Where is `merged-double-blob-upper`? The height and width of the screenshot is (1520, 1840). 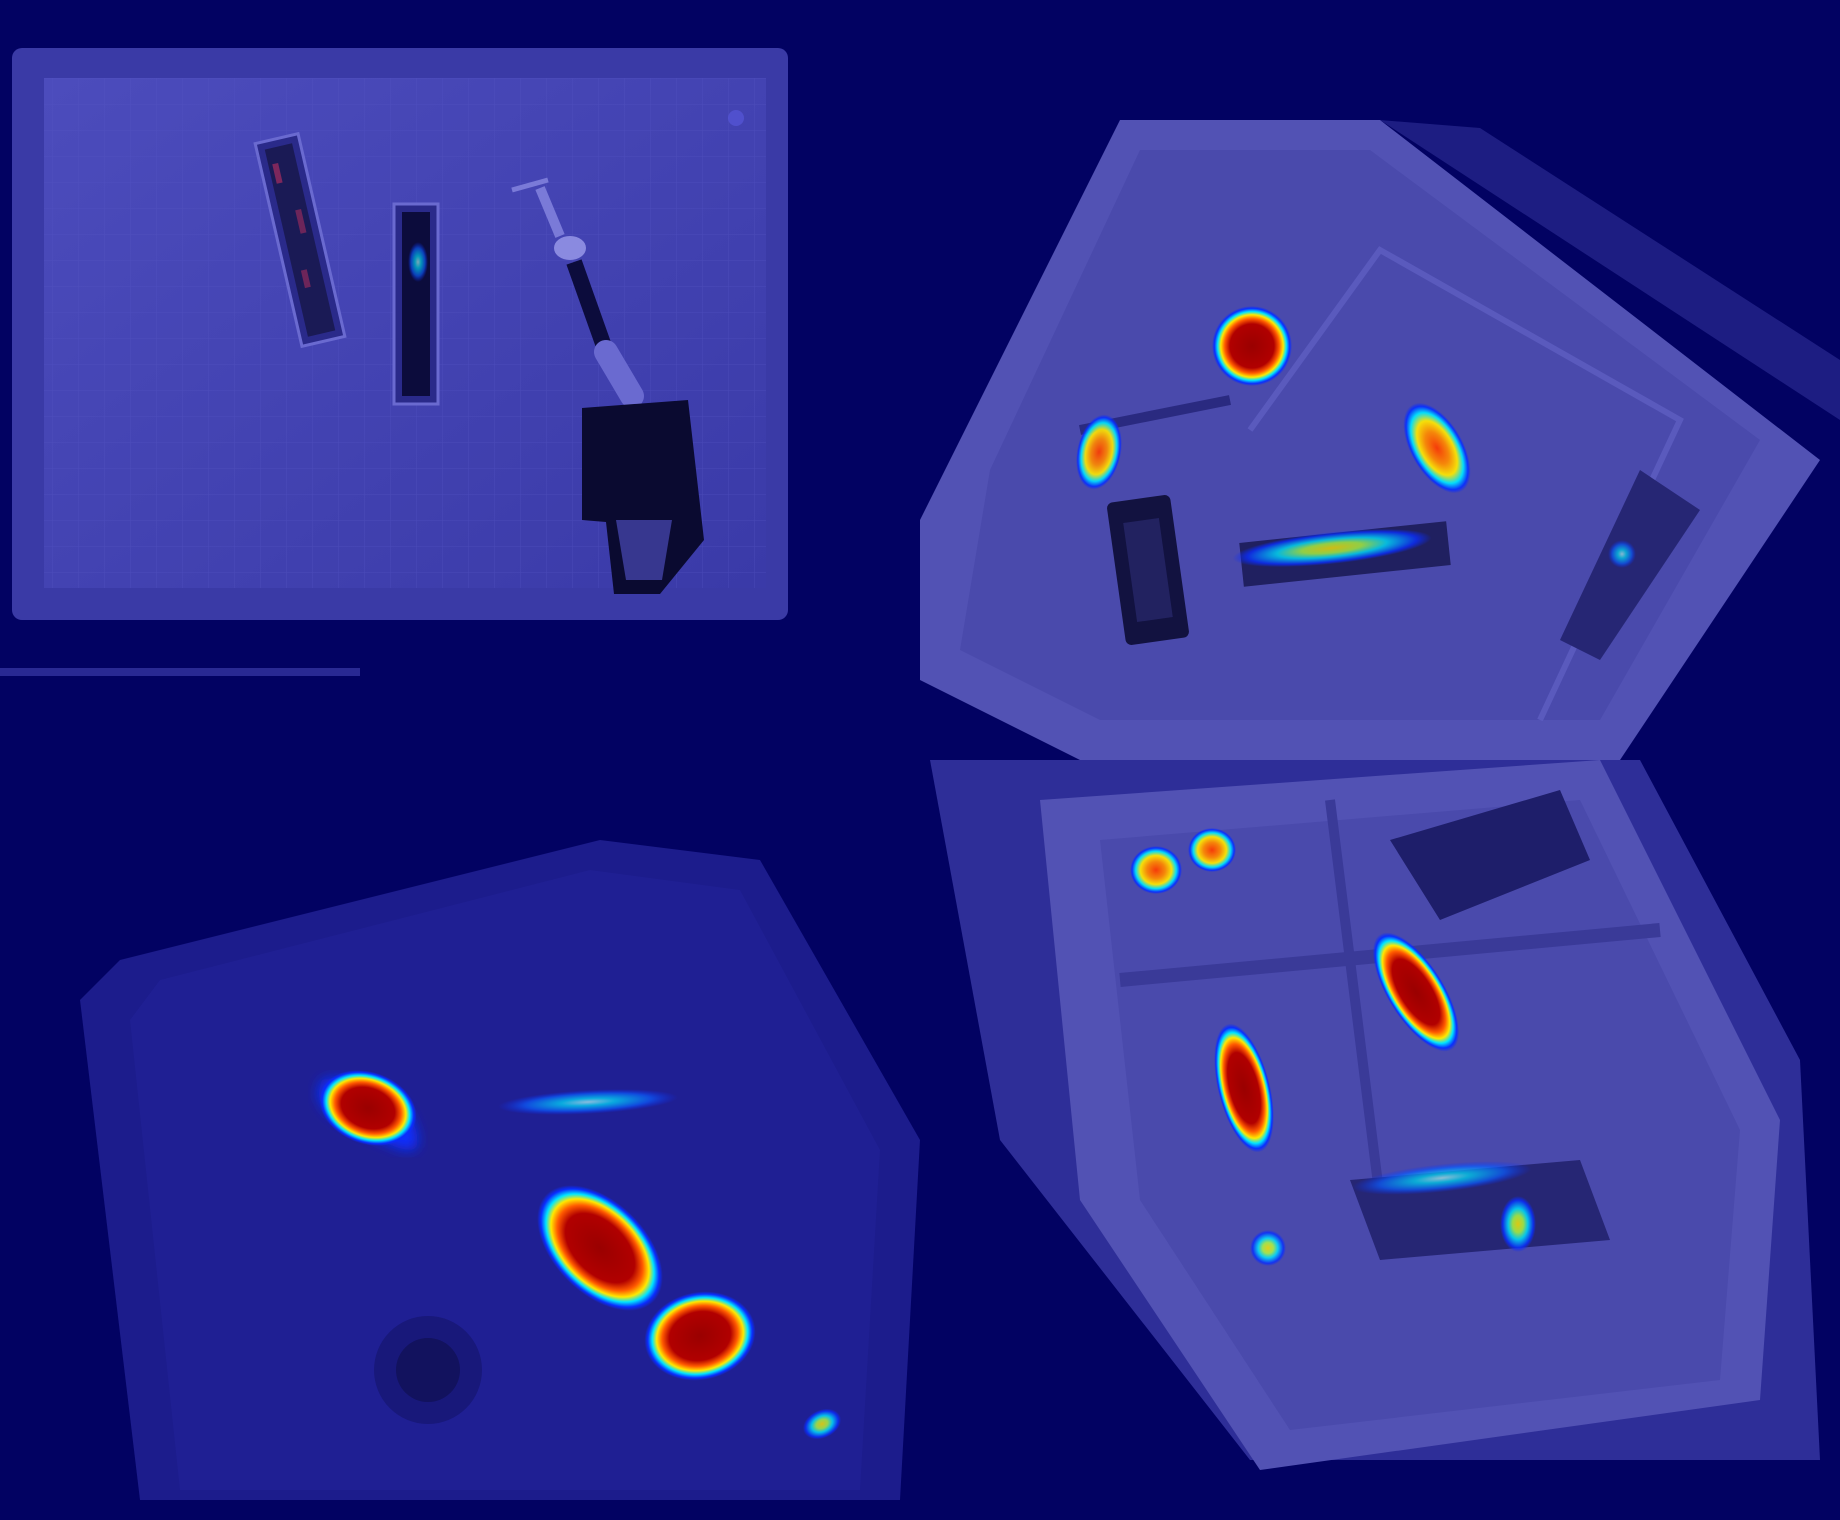 merged-double-blob-upper is located at coordinates (600, 1248).